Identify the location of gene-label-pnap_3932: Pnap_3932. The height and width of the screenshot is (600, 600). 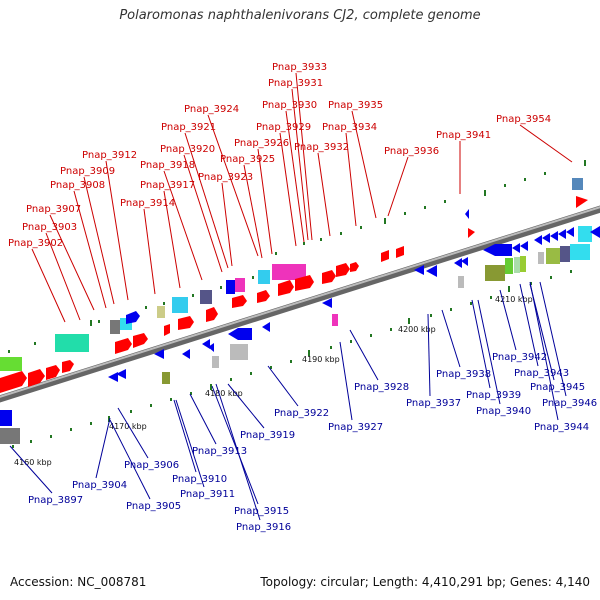
(321, 147).